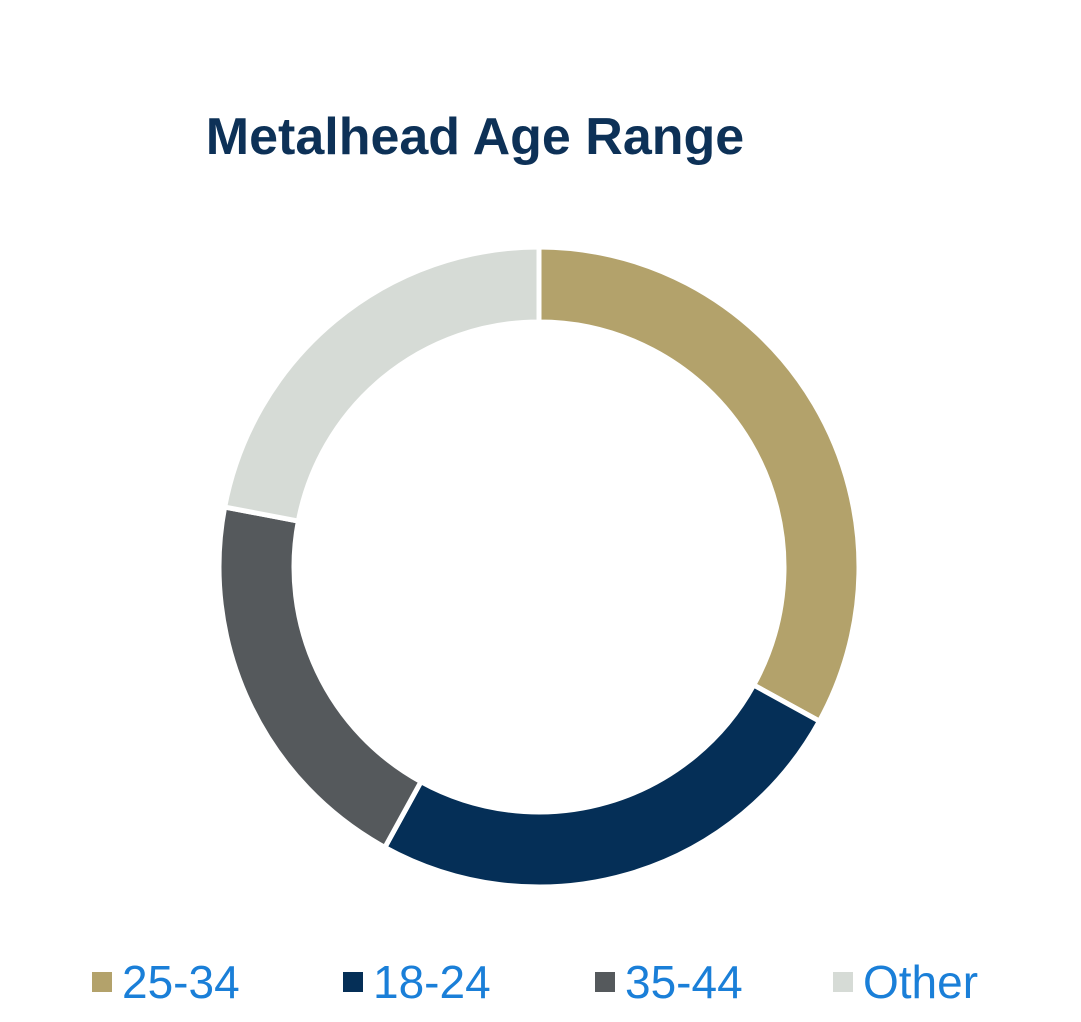 This screenshot has width=1081, height=1022. Describe the element at coordinates (381, 384) in the screenshot. I see `donut-slice-other` at that location.